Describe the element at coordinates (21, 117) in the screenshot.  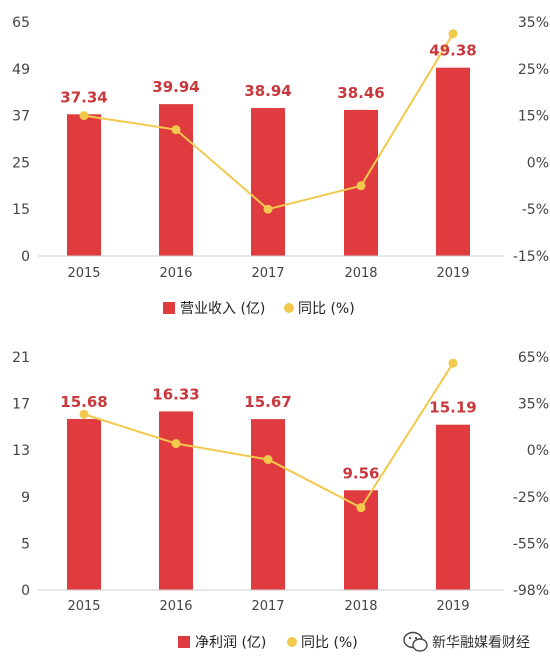
I see `y-left-tick-label: 37` at that location.